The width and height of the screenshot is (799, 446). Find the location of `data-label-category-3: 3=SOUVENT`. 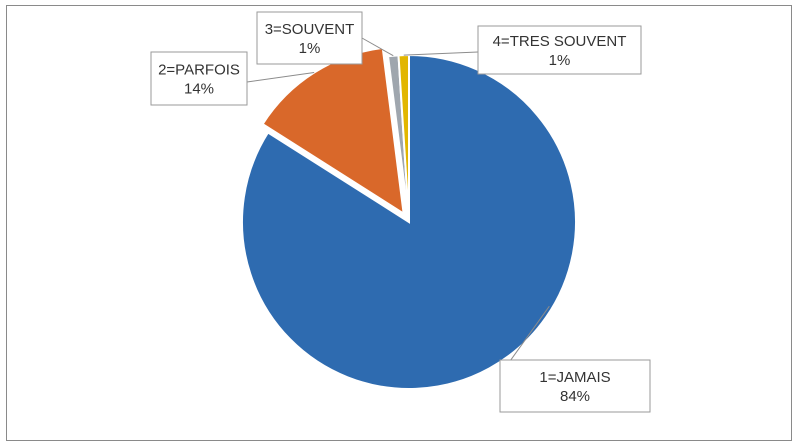

data-label-category-3: 3=SOUVENT is located at coordinates (310, 29).